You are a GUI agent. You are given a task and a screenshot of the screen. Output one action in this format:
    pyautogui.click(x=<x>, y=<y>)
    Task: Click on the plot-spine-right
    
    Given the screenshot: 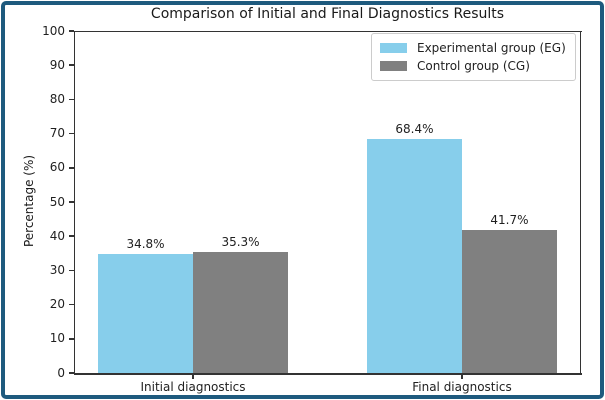 What is the action you would take?
    pyautogui.click(x=580, y=202)
    